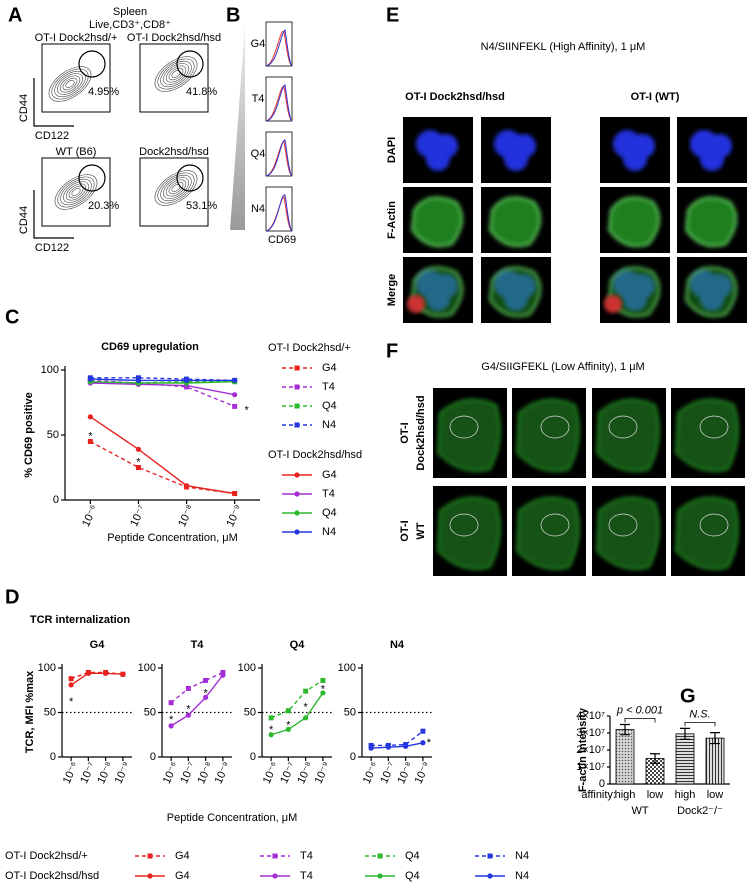 The image size is (750, 885). What do you see at coordinates (201, 92) in the screenshot?
I see `gate-percent: 41.8%` at bounding box center [201, 92].